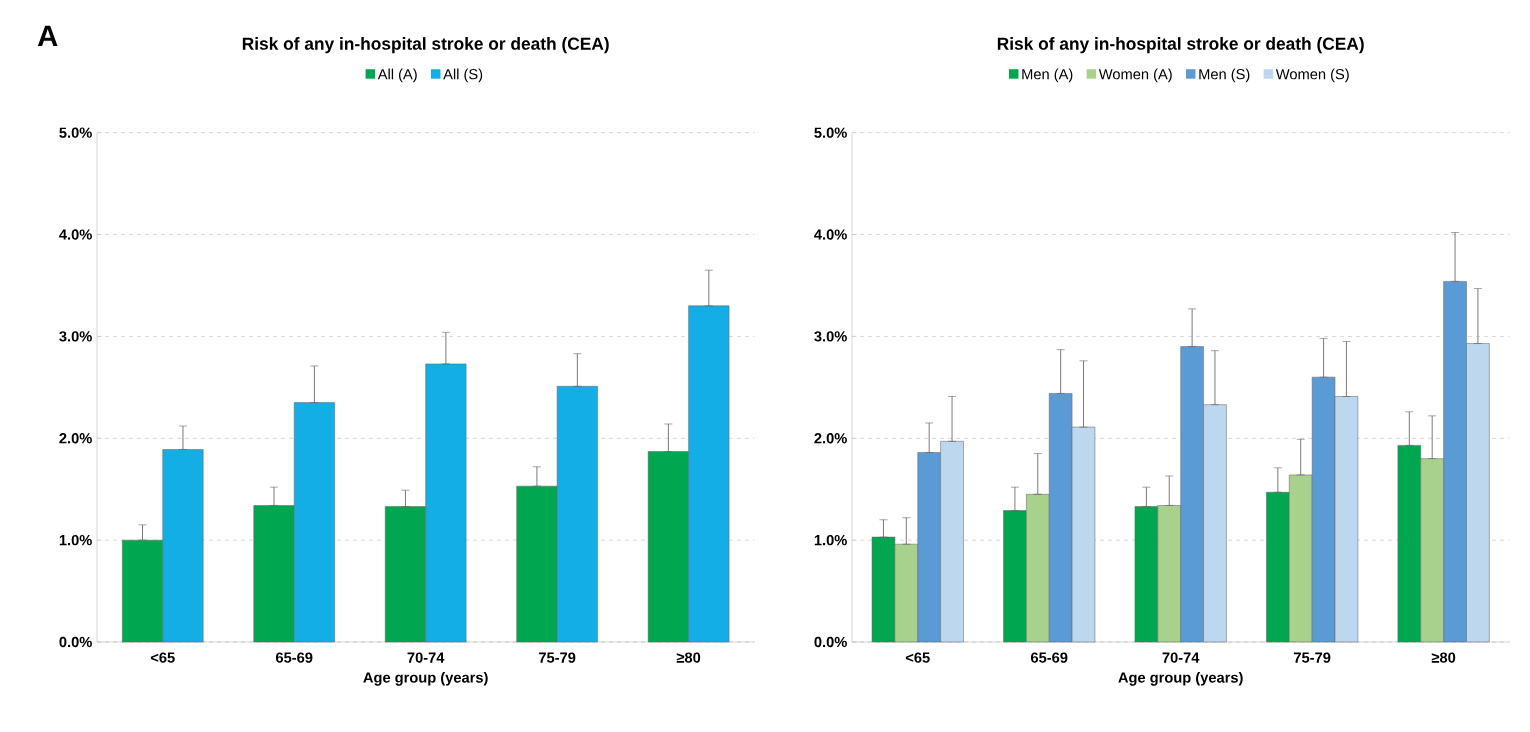  I want to click on legend-label: All (S), so click(463, 75).